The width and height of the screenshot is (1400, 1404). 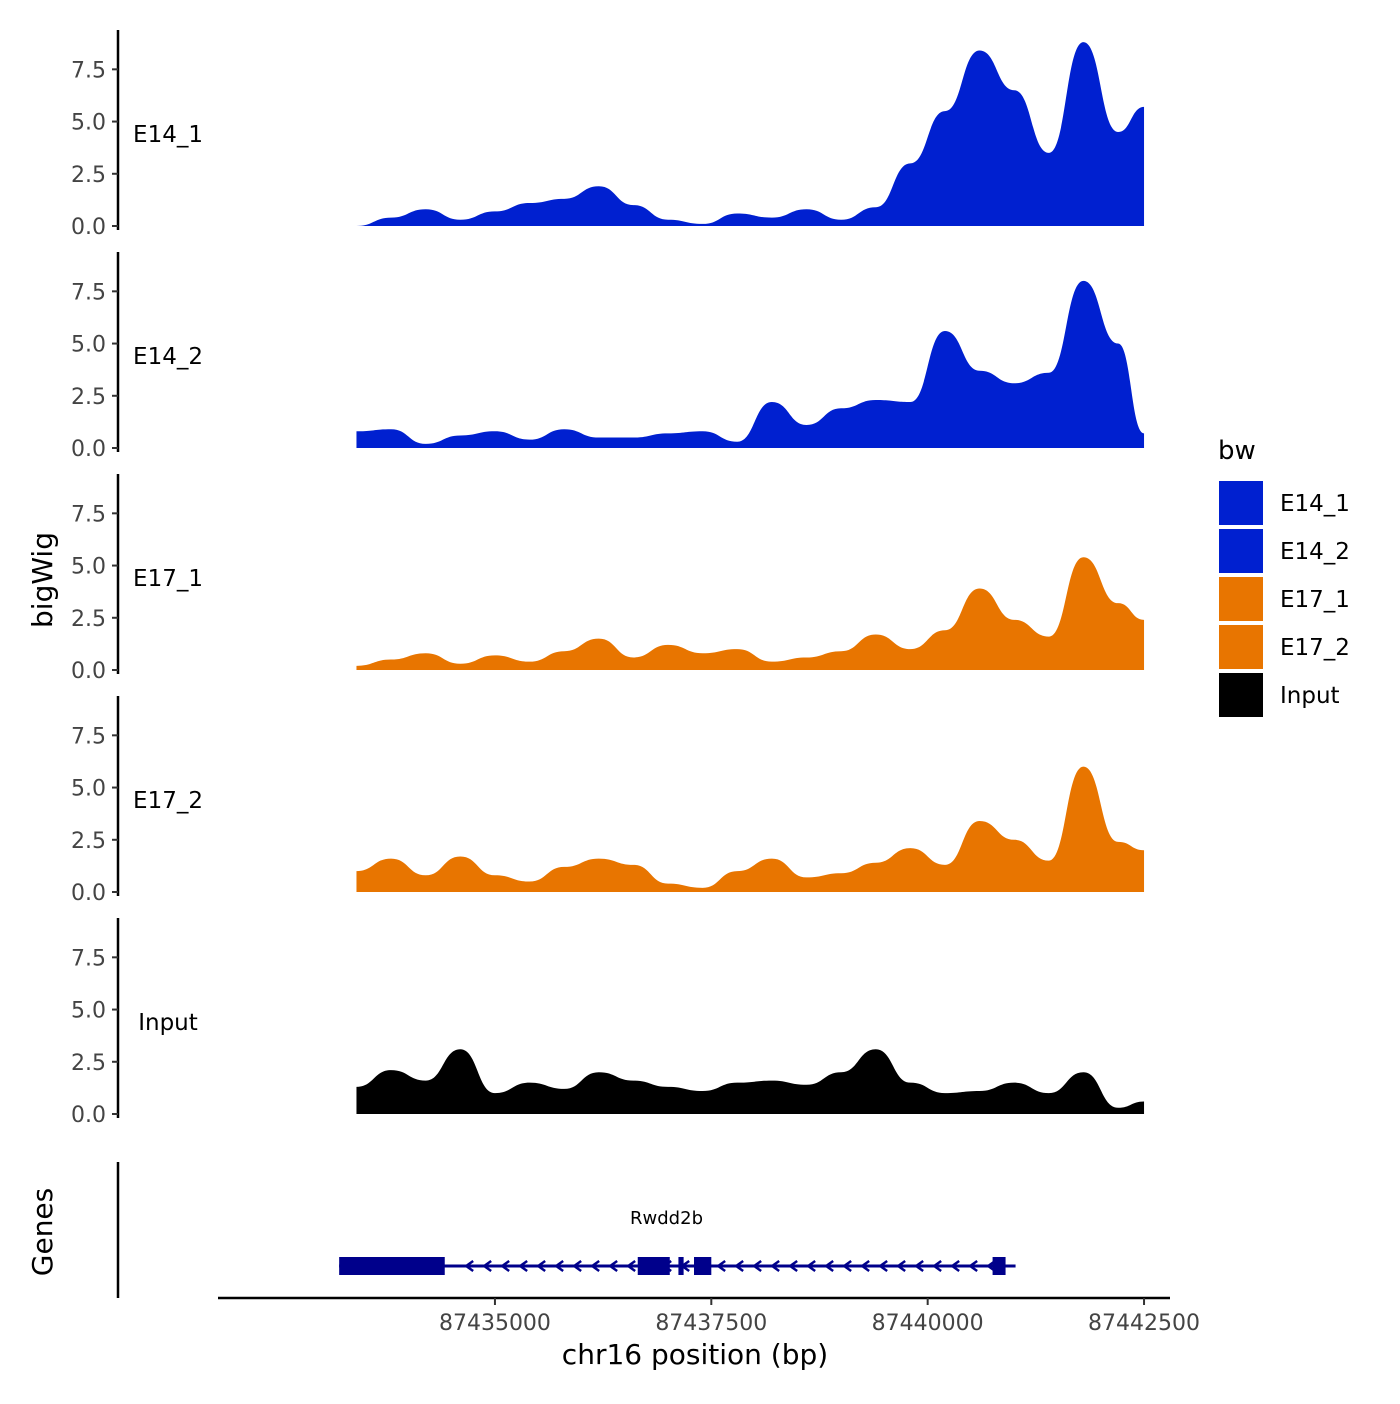 I want to click on x-tick-label: 87437500, so click(x=711, y=1323).